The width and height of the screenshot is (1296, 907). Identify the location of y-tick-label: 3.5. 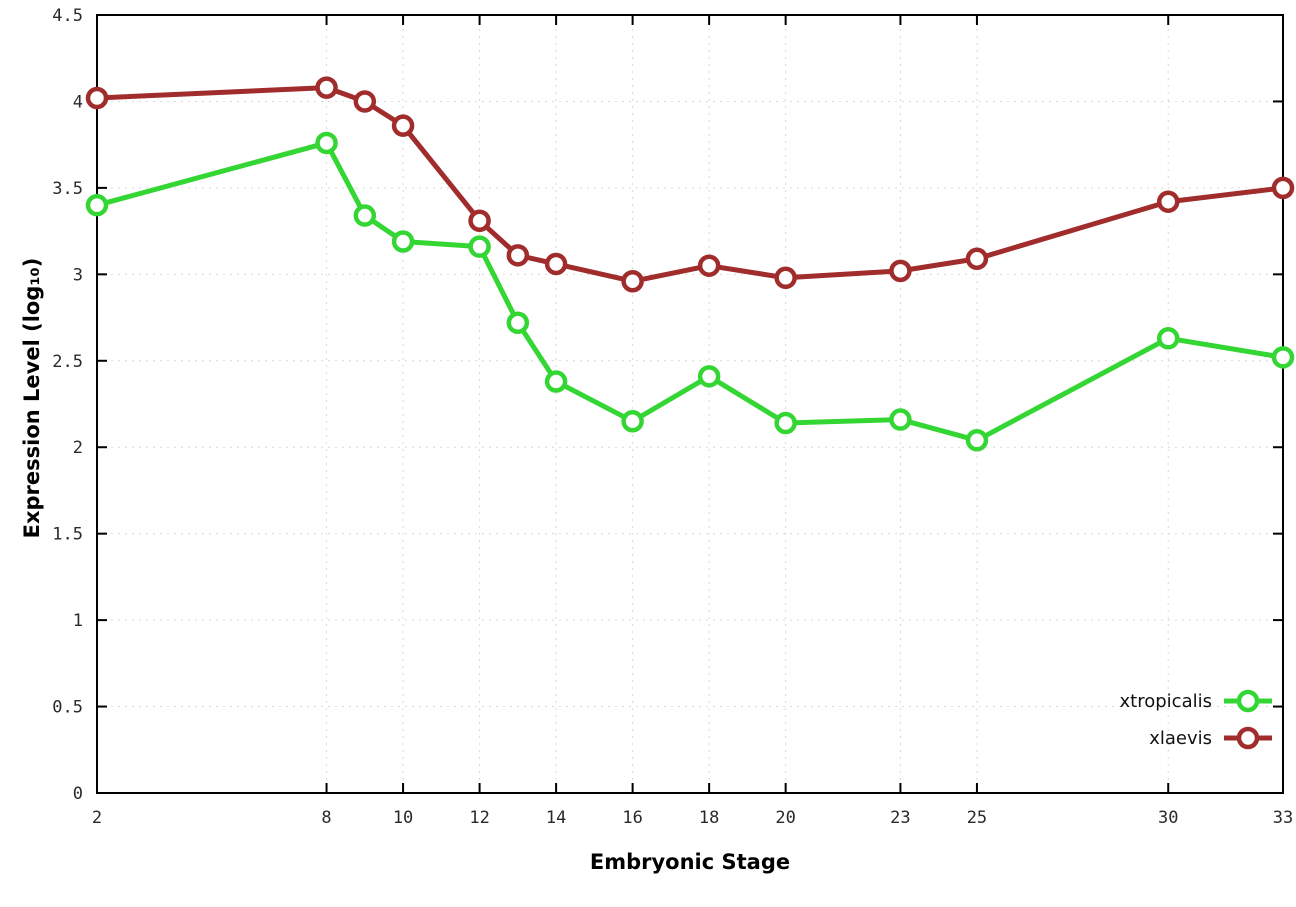
(67, 189).